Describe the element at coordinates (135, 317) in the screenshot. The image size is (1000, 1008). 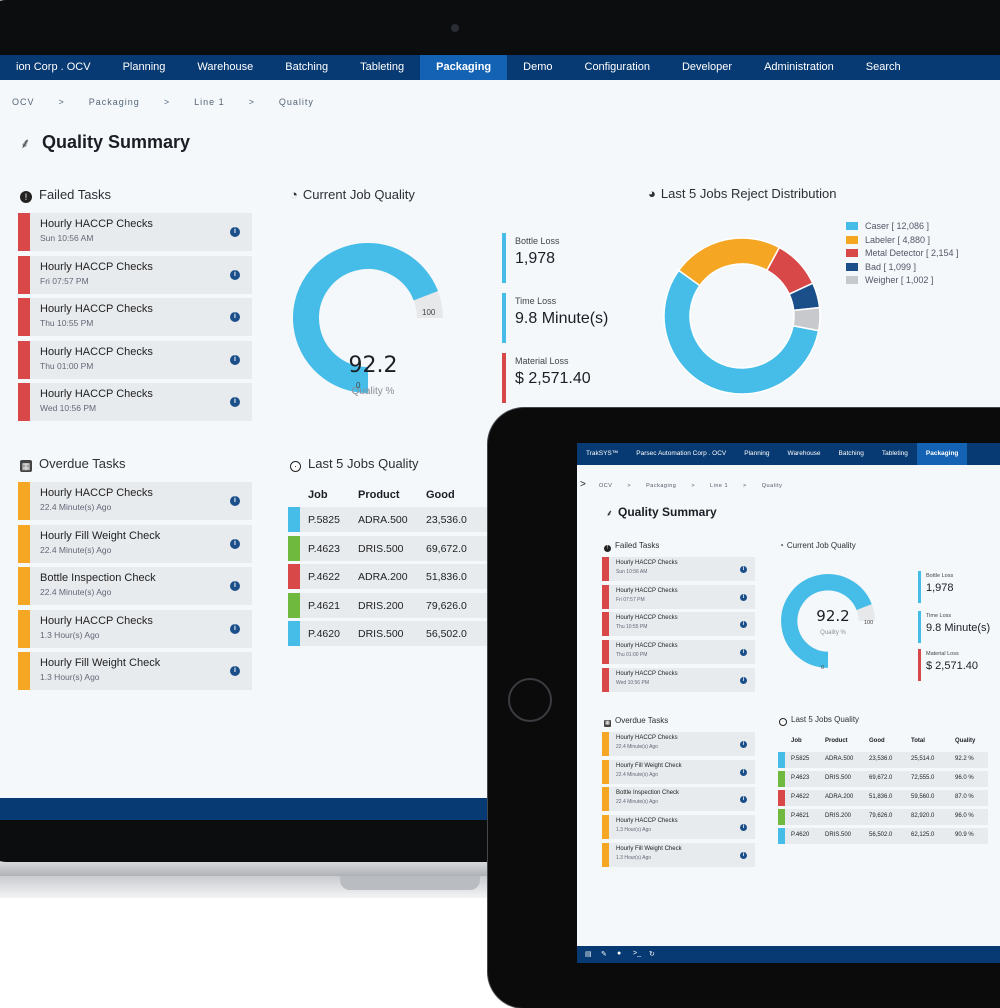
I see `failed-task-item: Hourly HACCP Checks Thu 10:55 PM i` at that location.